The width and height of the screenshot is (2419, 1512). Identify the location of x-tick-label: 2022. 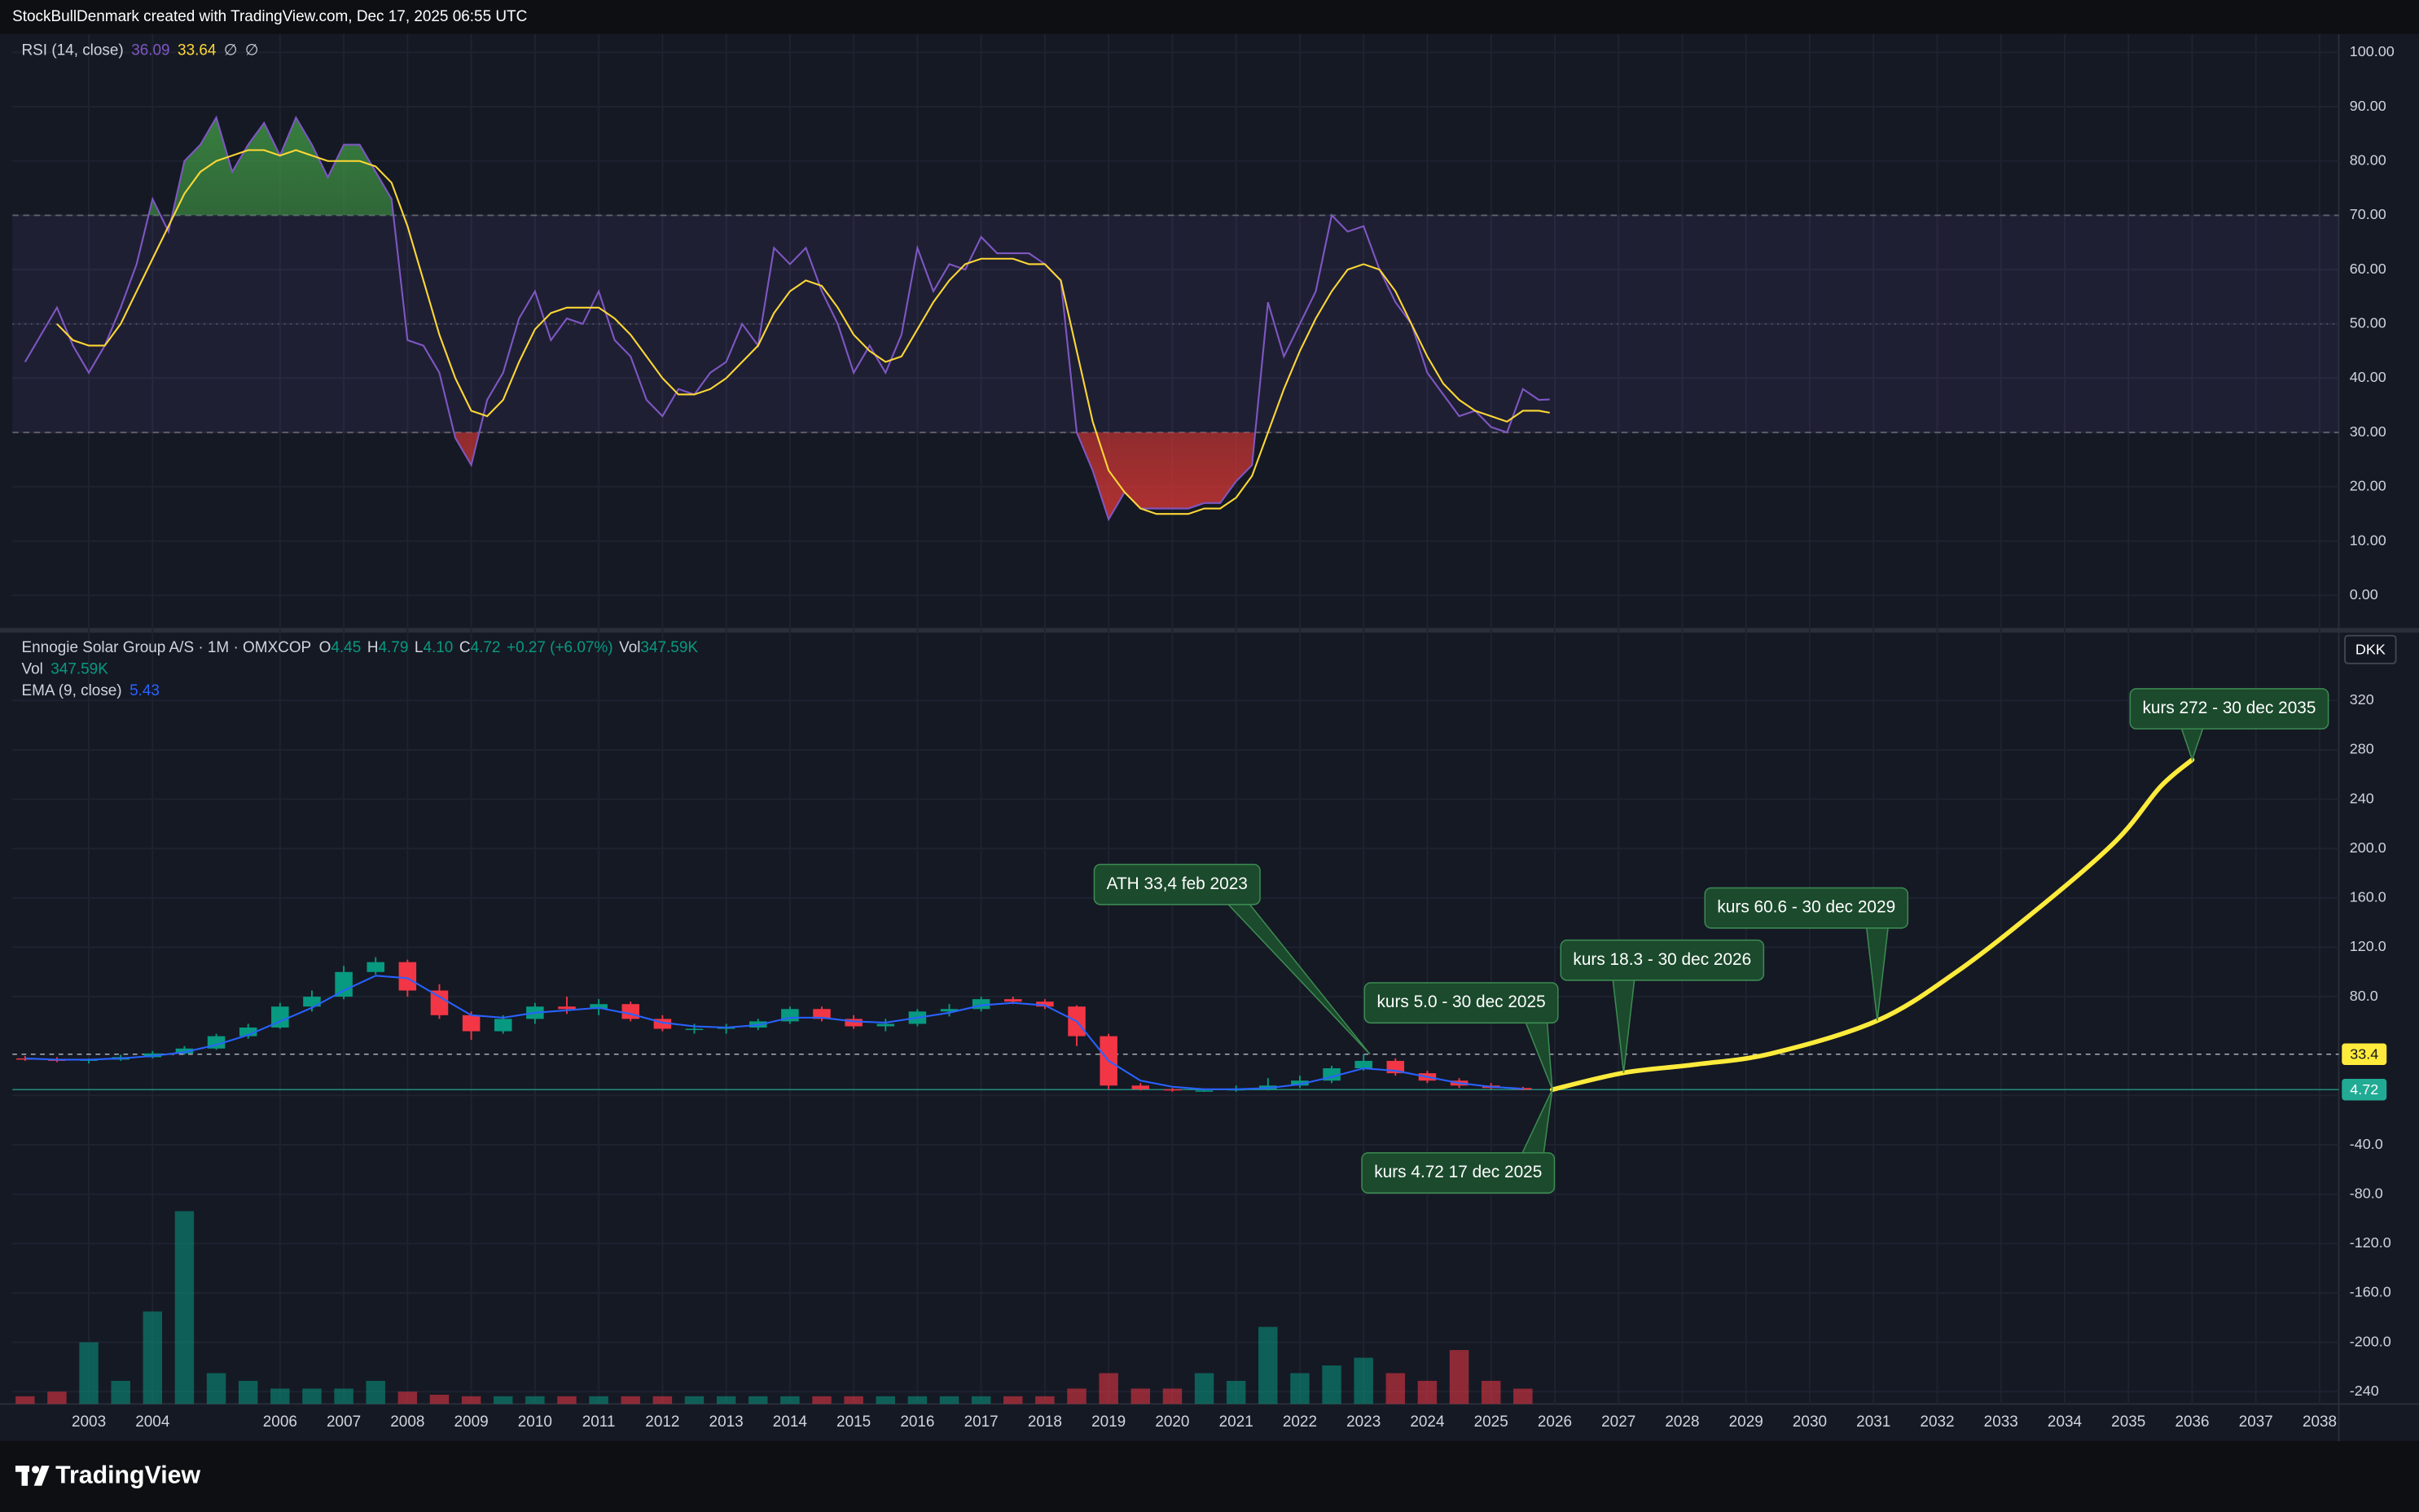
(1300, 1422).